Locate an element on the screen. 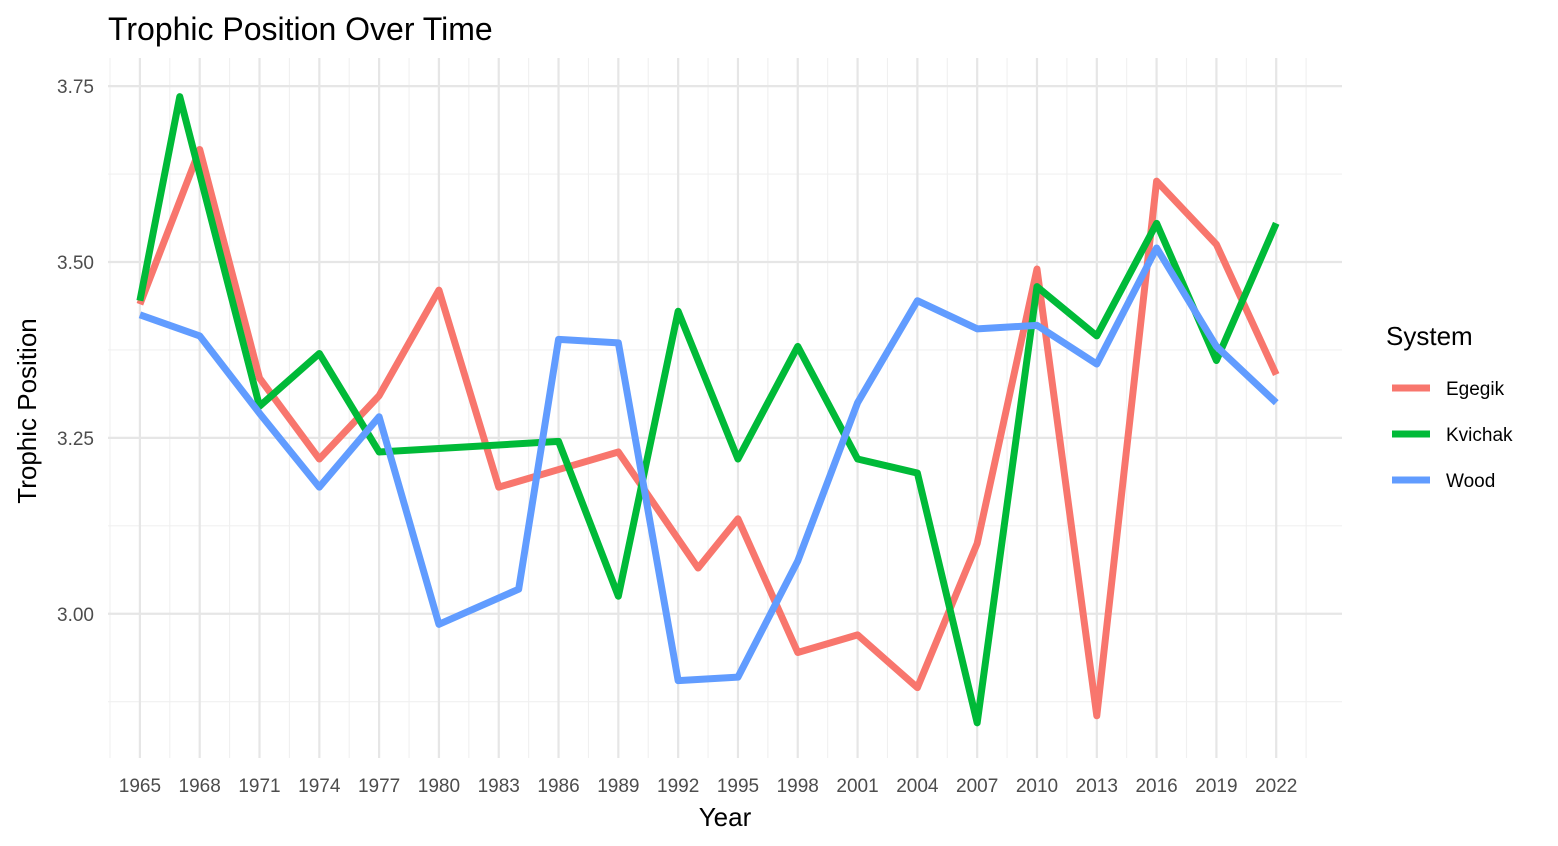 Image resolution: width=1558 pixels, height=846 pixels. legend-label-wood: Wood is located at coordinates (1470, 481).